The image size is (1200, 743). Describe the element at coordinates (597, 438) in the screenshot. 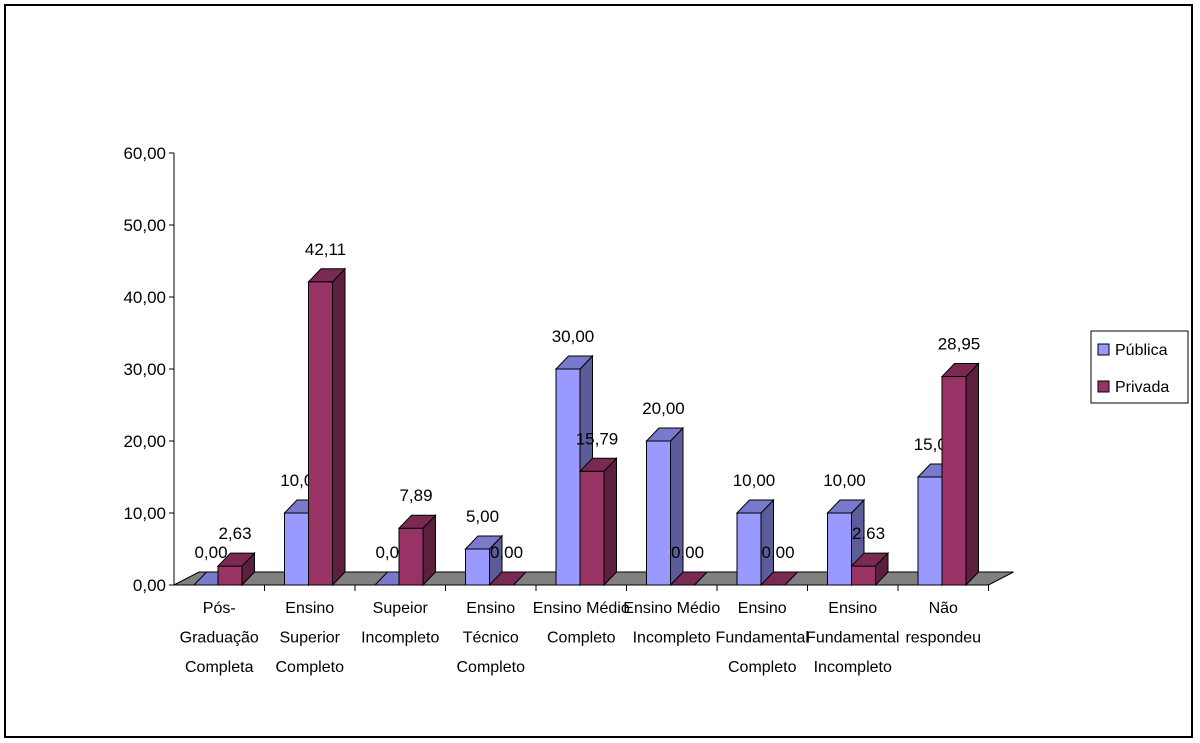

I see `data-label: 15,79` at that location.